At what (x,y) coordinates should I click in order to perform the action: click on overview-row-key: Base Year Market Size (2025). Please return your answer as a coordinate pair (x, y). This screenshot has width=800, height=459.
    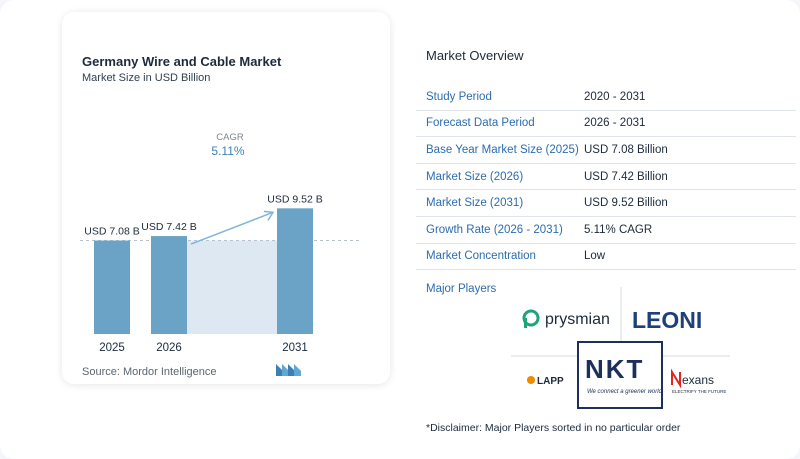
    Looking at the image, I should click on (502, 149).